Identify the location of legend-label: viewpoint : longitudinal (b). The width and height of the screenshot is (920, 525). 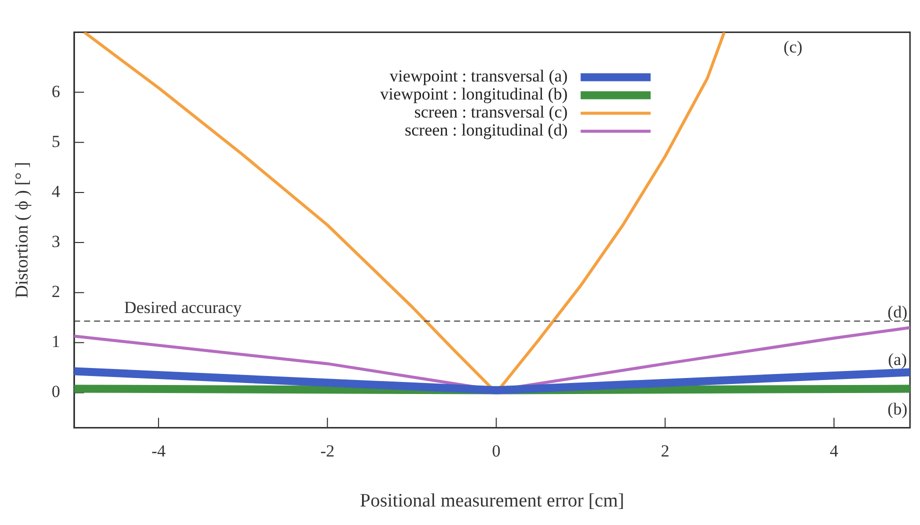
(474, 94).